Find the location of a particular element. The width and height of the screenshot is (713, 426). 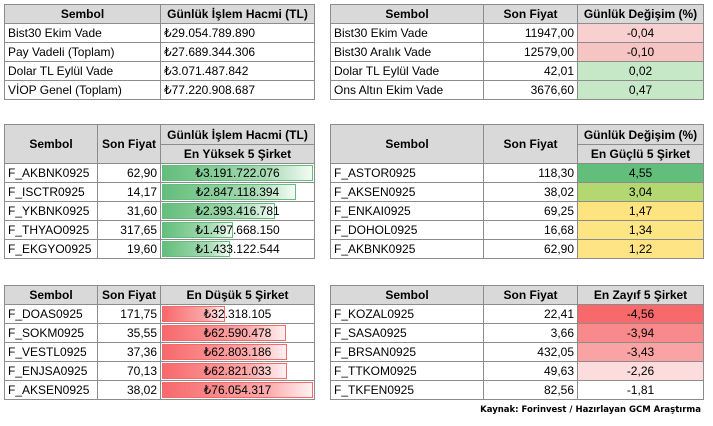

table-row: F_TKFEN0925 82,56 -1,81 is located at coordinates (517, 390).